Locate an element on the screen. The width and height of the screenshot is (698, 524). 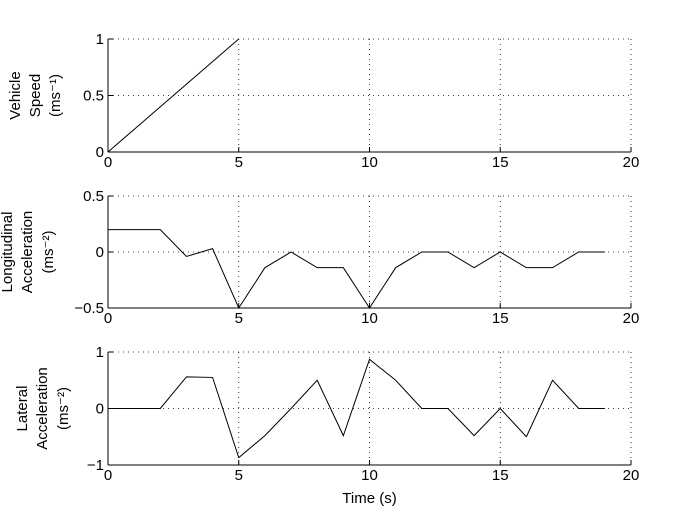
y-tick-label: −0.5 is located at coordinates (89, 308).